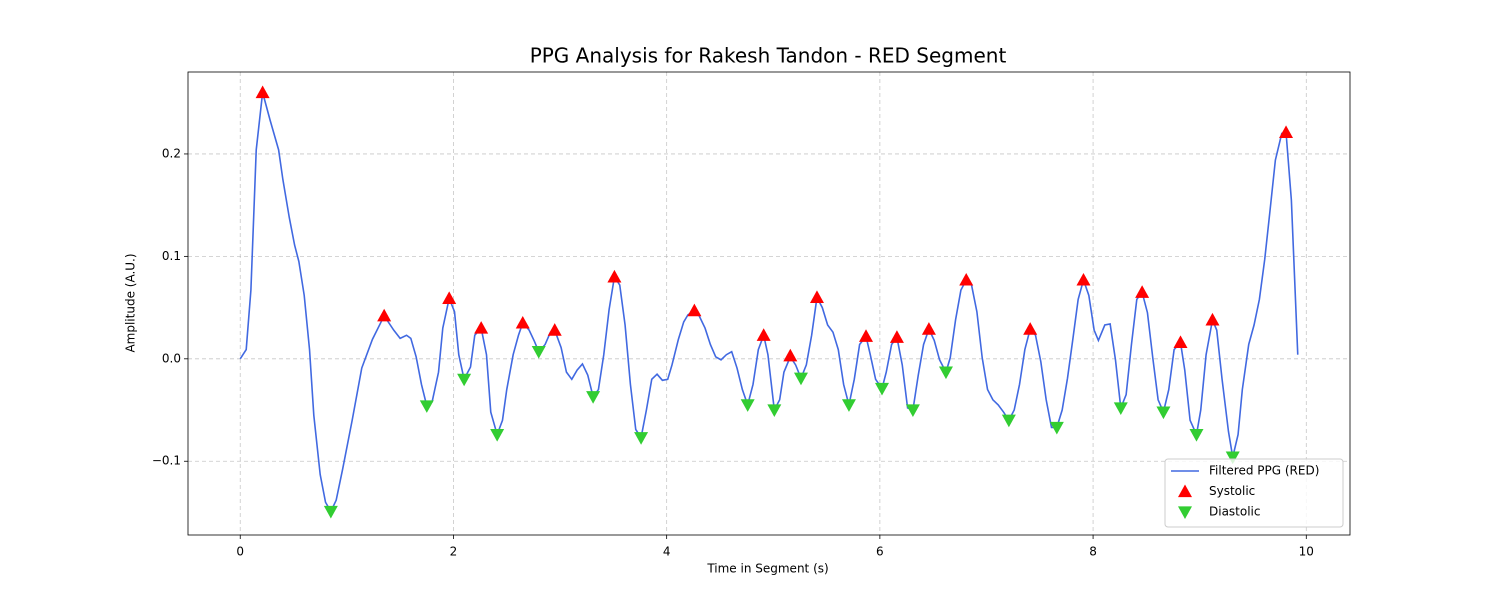  I want to click on legend-box, so click(1254, 493).